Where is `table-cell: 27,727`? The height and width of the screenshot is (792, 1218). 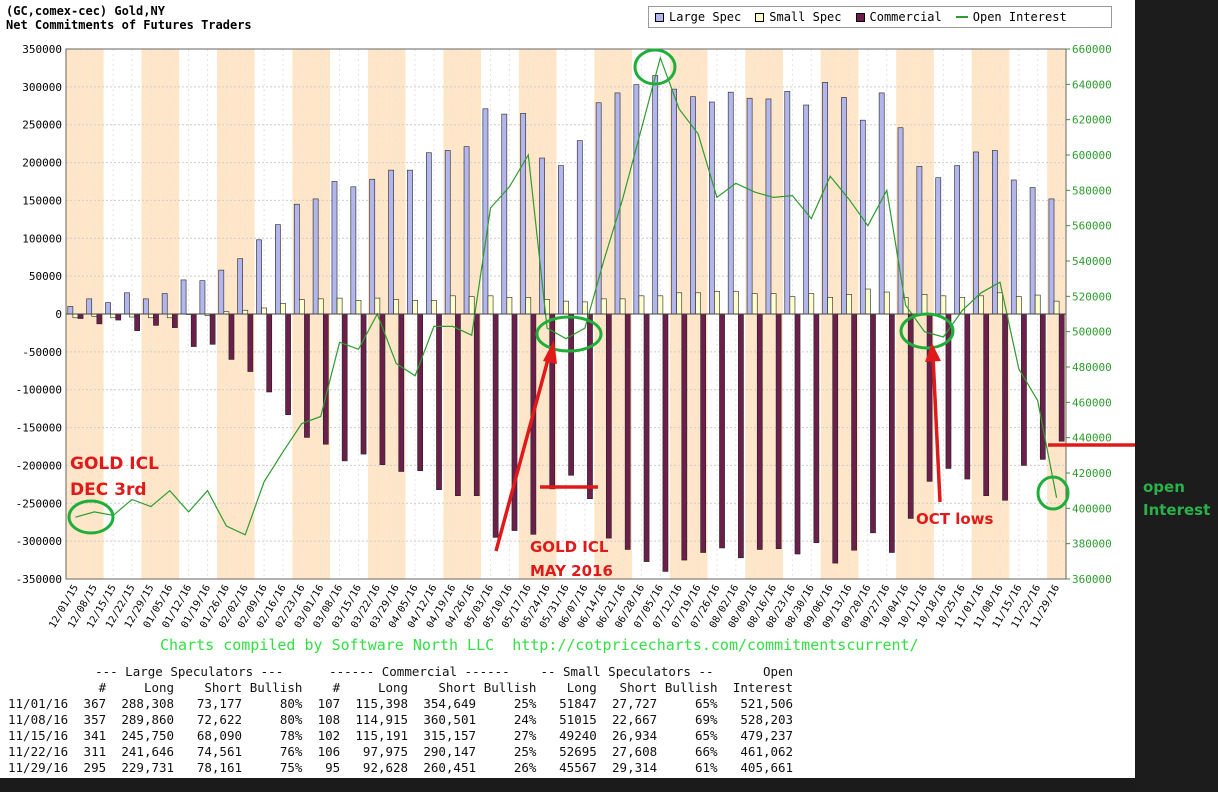 table-cell: 27,727 is located at coordinates (635, 703).